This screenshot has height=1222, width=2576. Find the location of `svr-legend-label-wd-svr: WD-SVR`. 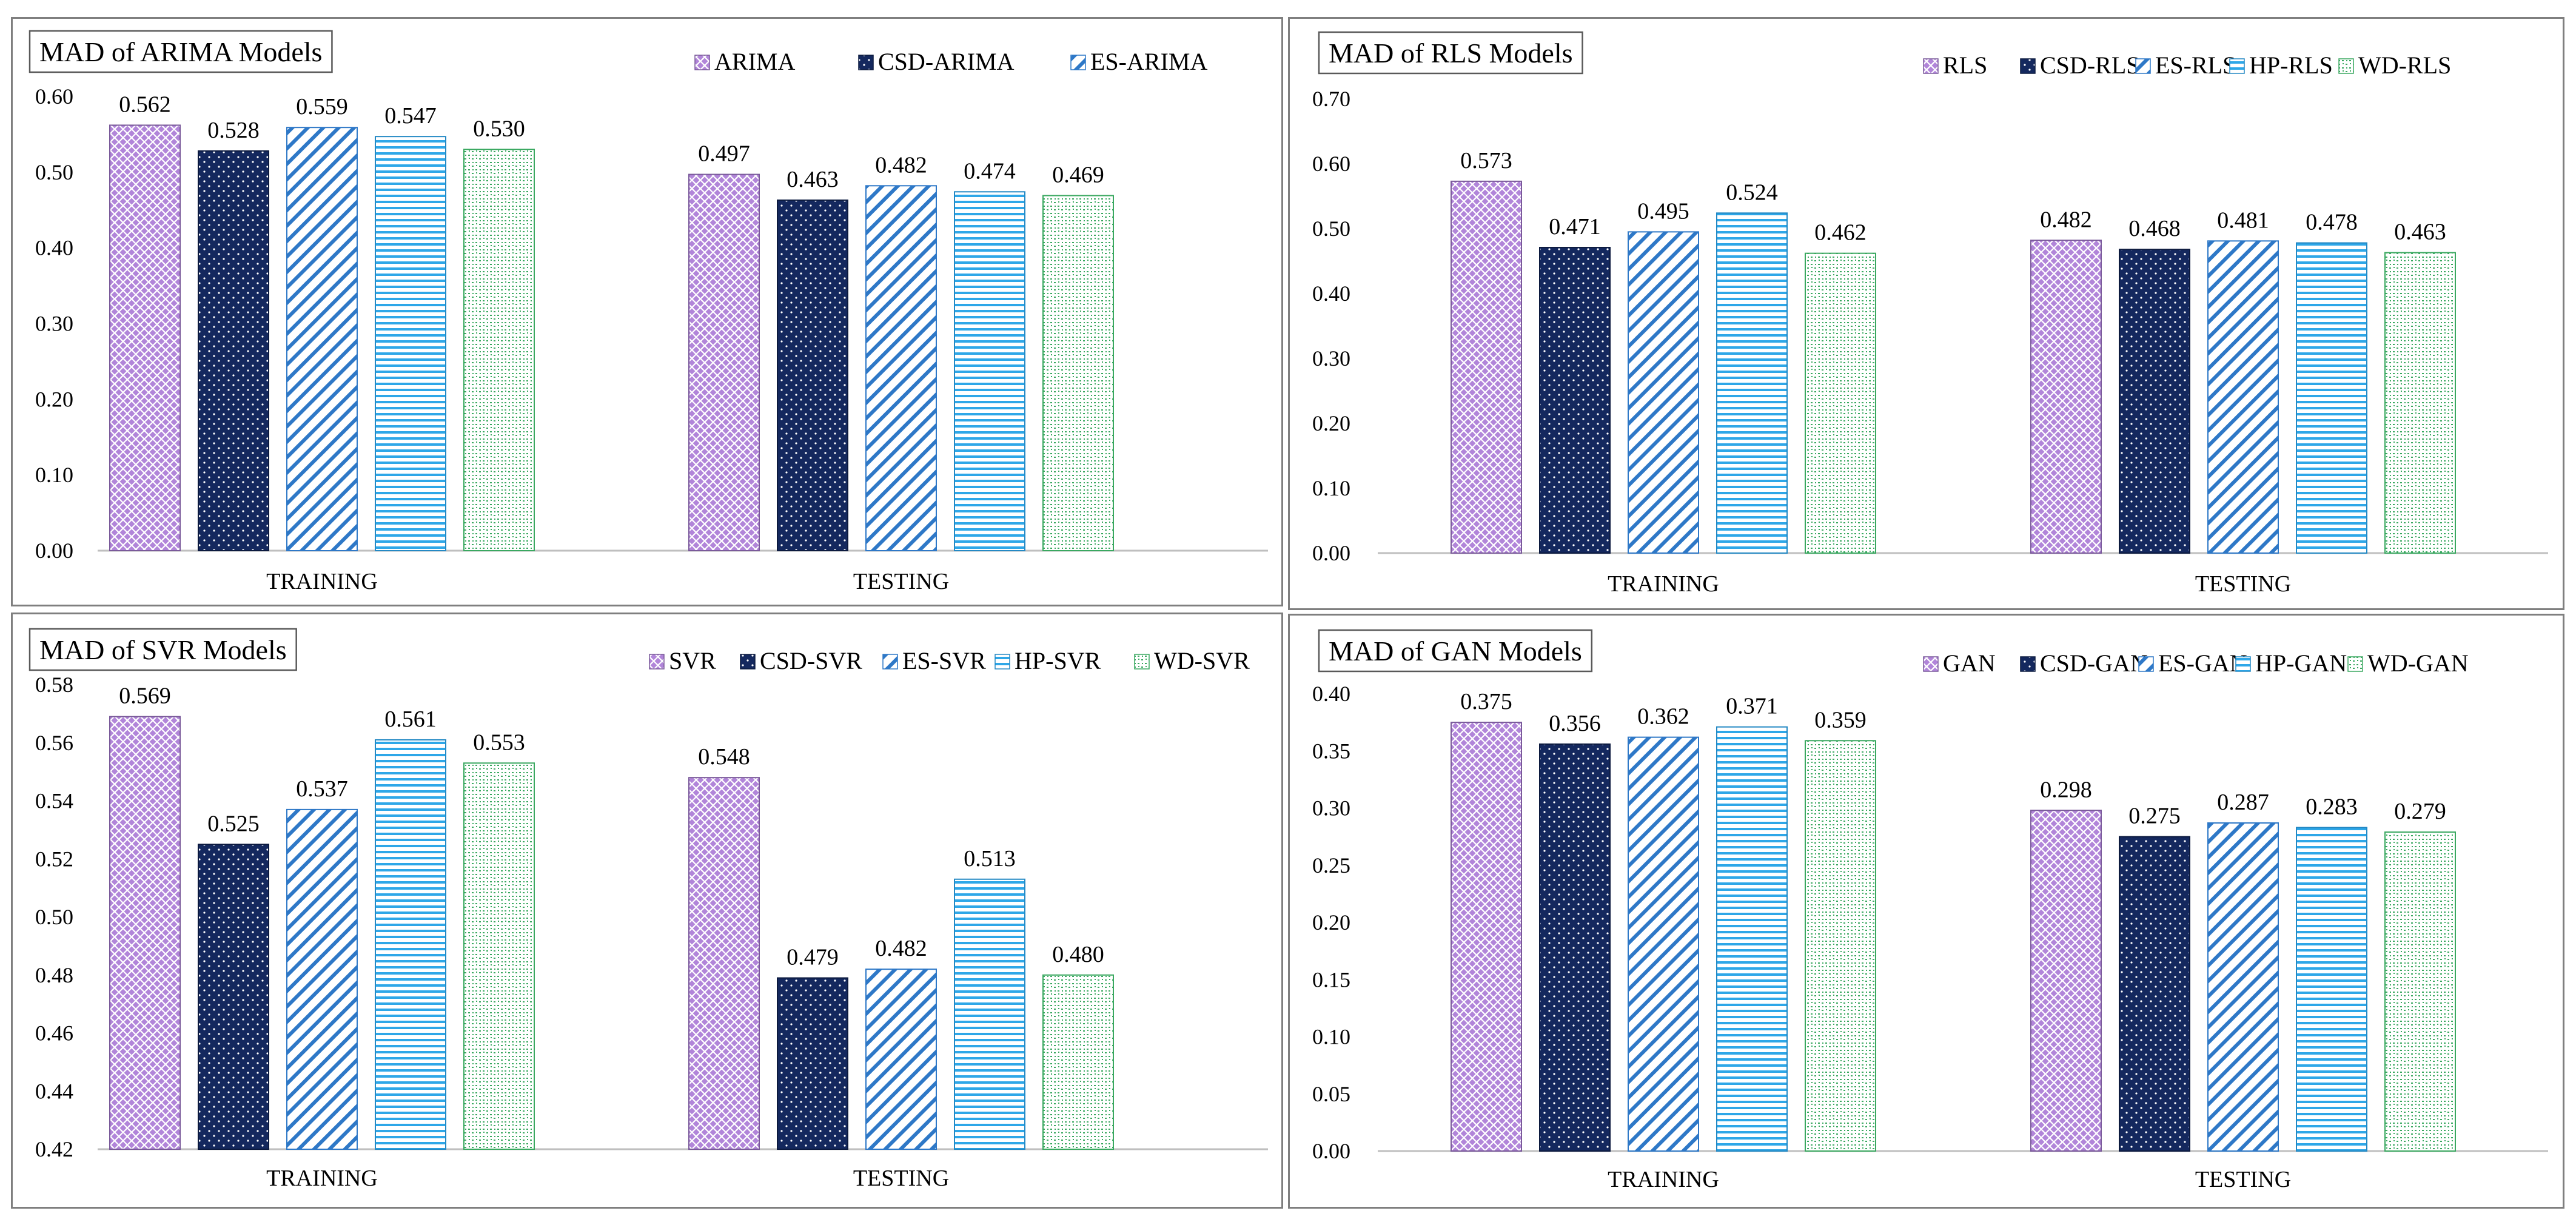

svr-legend-label-wd-svr: WD-SVR is located at coordinates (1202, 660).